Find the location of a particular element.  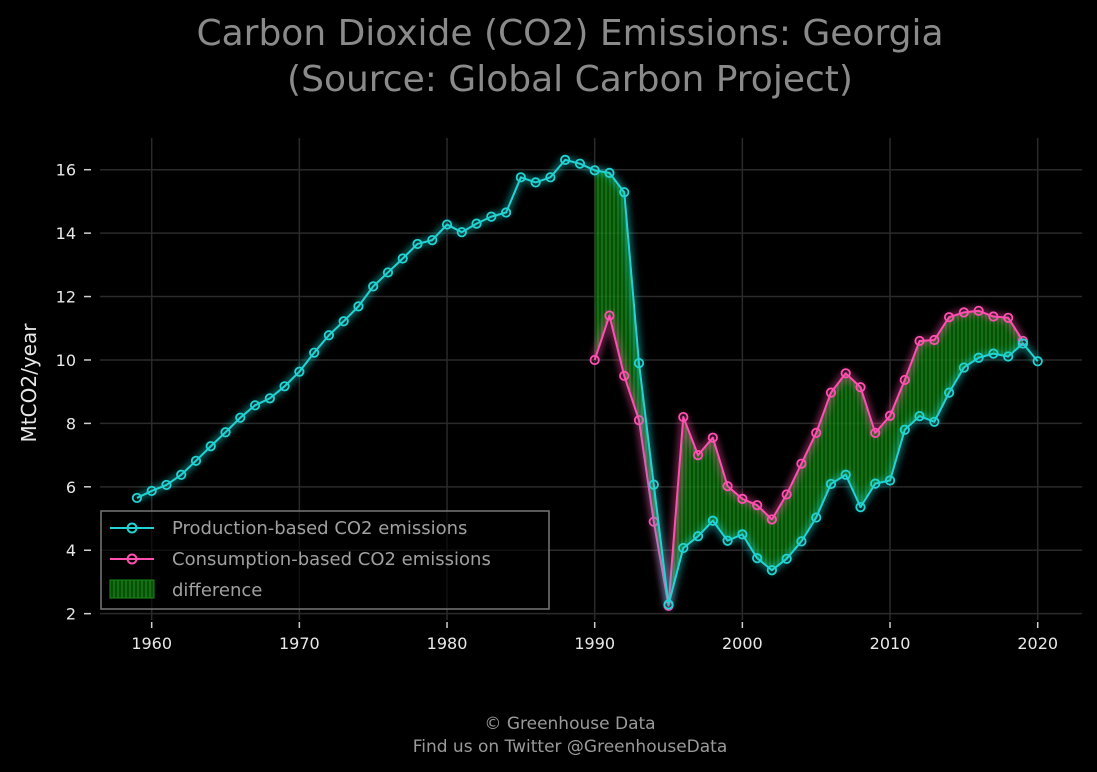

x-tick-label: 2000 is located at coordinates (742, 643).